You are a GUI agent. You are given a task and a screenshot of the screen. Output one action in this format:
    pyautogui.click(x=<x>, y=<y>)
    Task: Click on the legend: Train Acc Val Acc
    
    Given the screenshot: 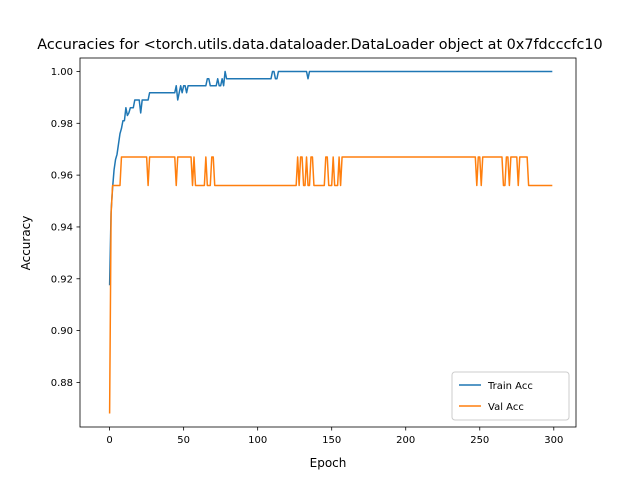 What is the action you would take?
    pyautogui.click(x=510, y=396)
    